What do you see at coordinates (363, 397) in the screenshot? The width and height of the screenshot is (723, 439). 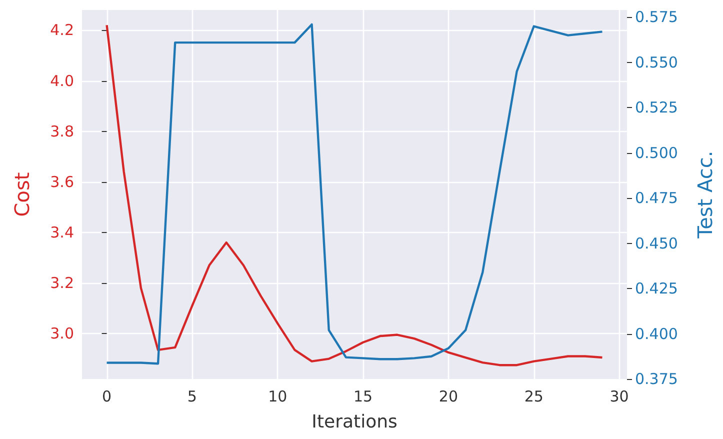 I see `x-tick-label: 15` at bounding box center [363, 397].